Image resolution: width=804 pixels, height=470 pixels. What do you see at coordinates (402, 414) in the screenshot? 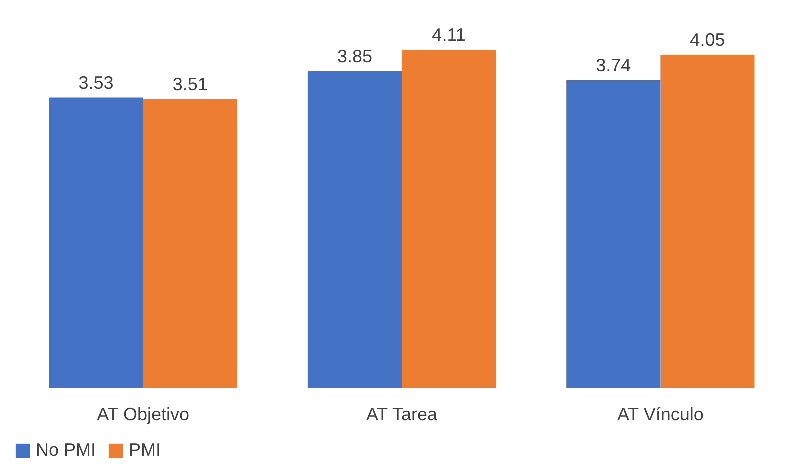
I see `x-tick-label: AT Tarea` at bounding box center [402, 414].